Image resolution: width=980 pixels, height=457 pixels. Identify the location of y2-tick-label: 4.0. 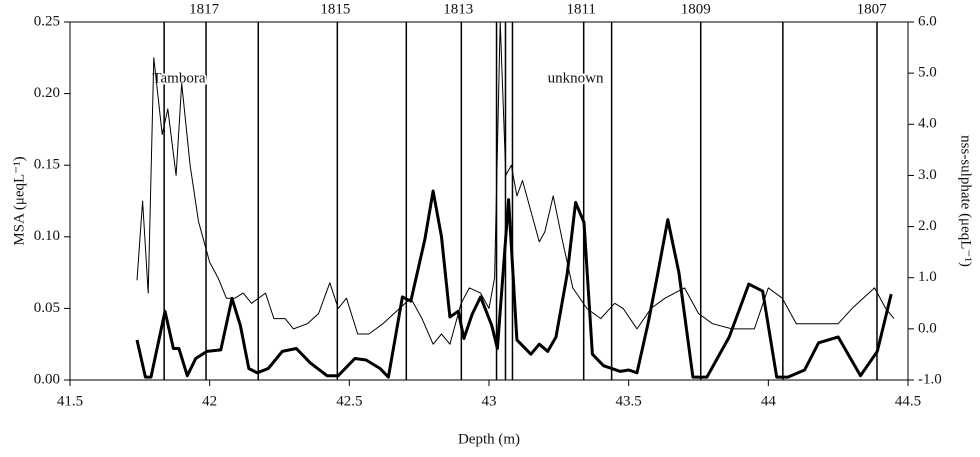
(927, 124).